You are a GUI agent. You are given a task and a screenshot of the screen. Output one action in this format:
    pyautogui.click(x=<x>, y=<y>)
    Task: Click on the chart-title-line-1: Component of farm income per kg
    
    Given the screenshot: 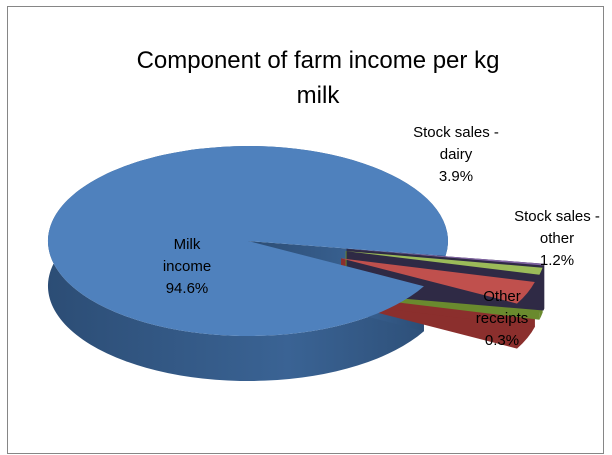 What is the action you would take?
    pyautogui.click(x=318, y=60)
    